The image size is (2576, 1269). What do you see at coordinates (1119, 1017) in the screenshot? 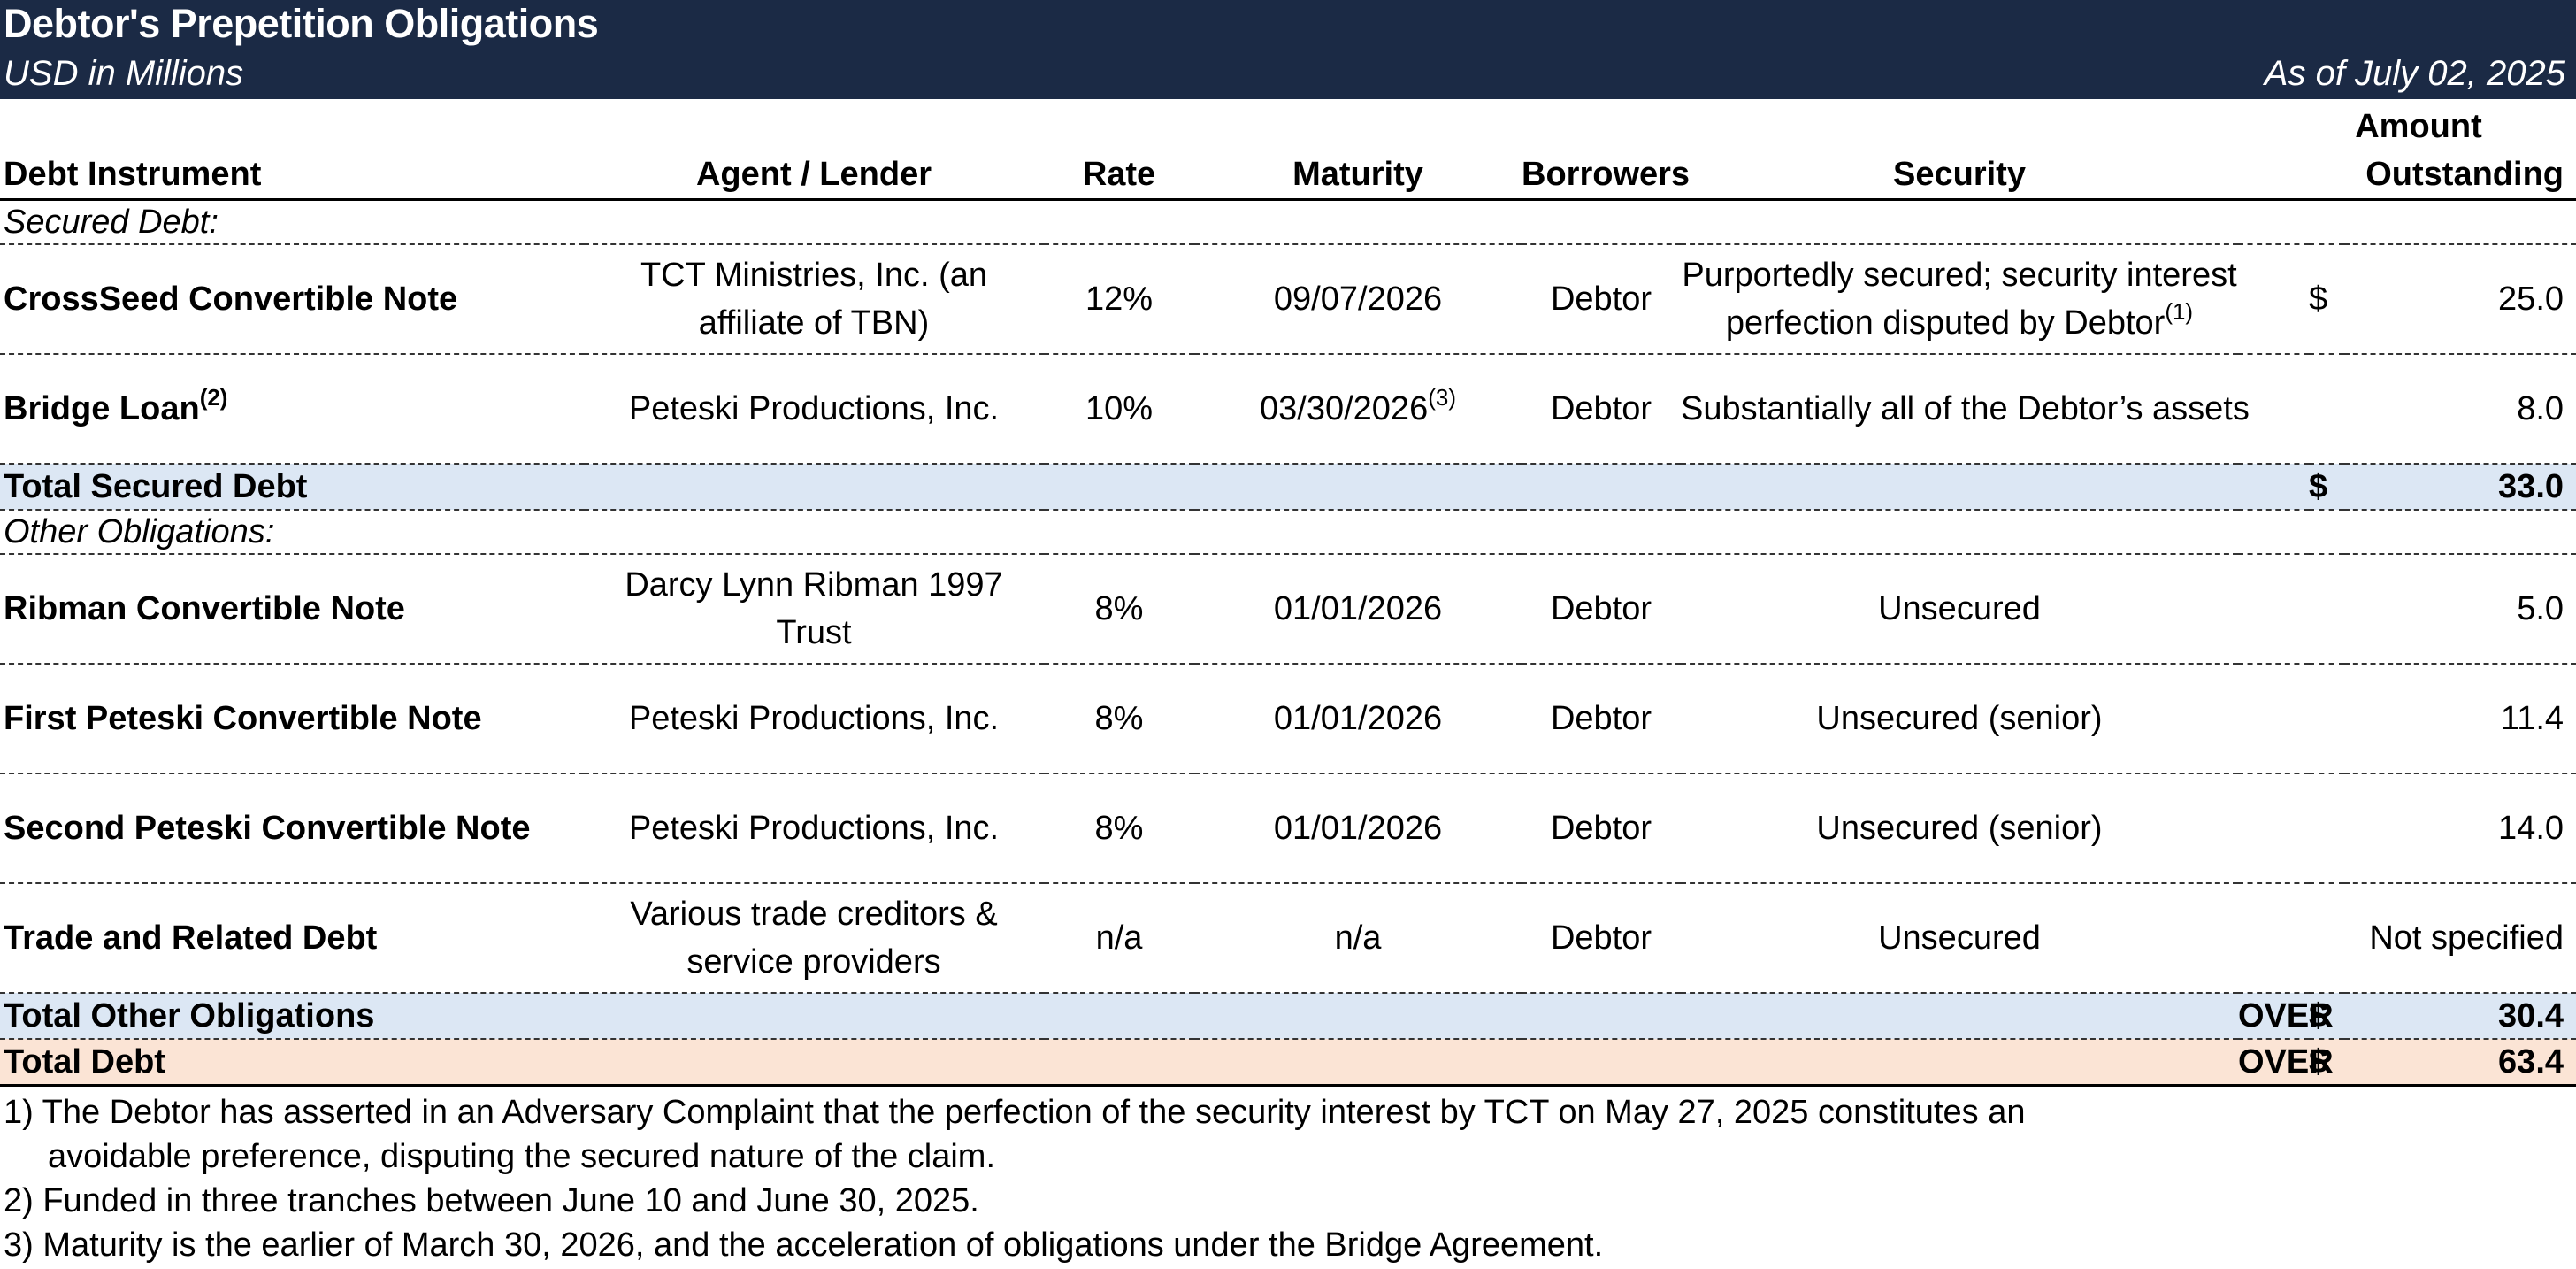
I see `total-other-label: Total Other Obligations` at bounding box center [1119, 1017].